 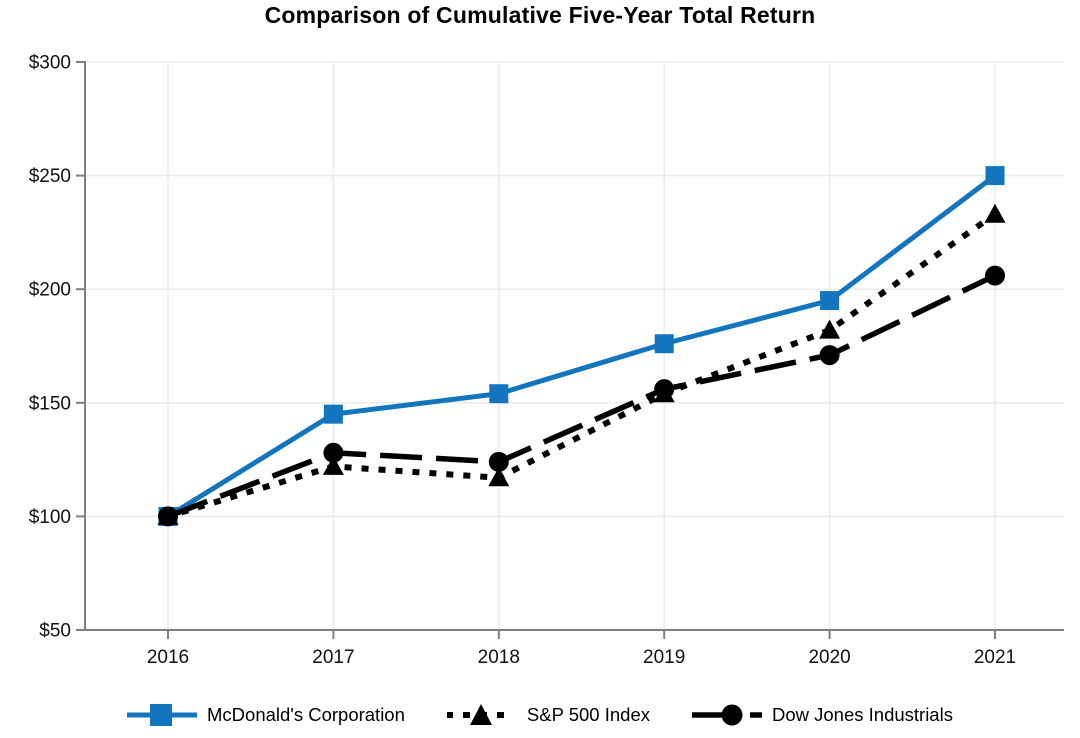 What do you see at coordinates (50, 290) in the screenshot?
I see `y-axis-tick-label: $200` at bounding box center [50, 290].